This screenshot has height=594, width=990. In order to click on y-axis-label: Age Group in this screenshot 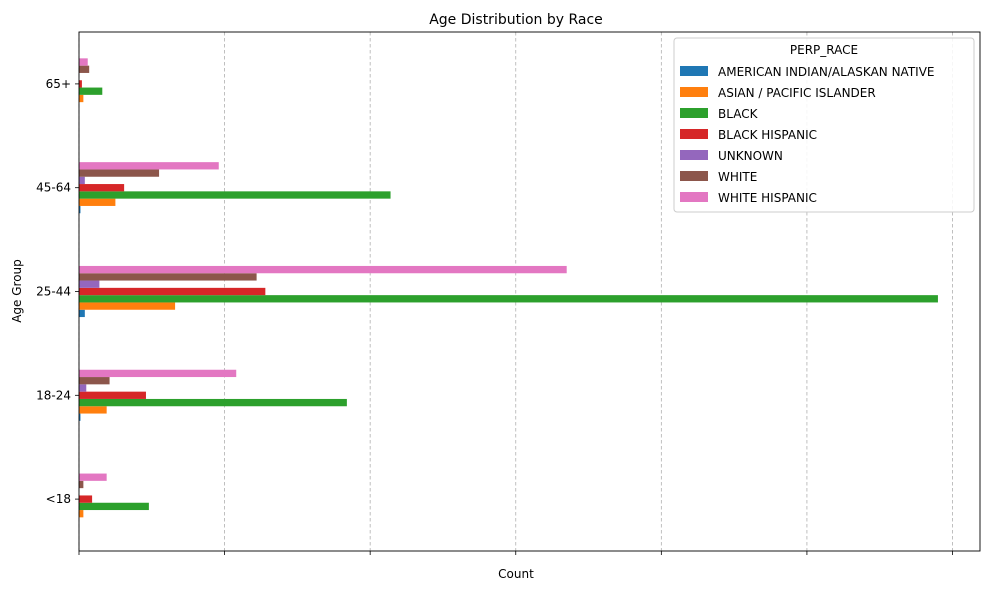, I will do `click(17, 291)`.